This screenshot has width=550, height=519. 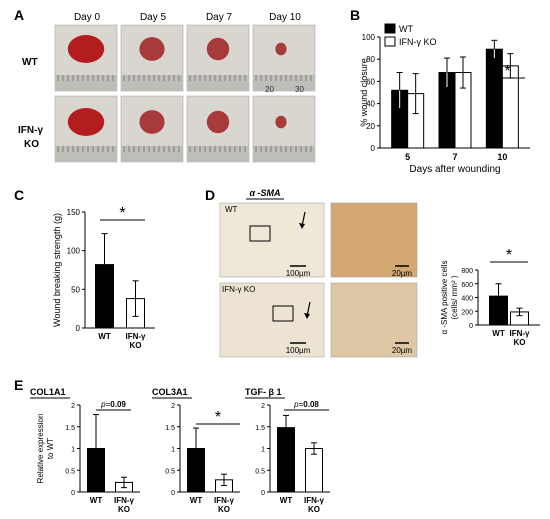 I want to click on histology-photo-wt, so click(x=272, y=240).